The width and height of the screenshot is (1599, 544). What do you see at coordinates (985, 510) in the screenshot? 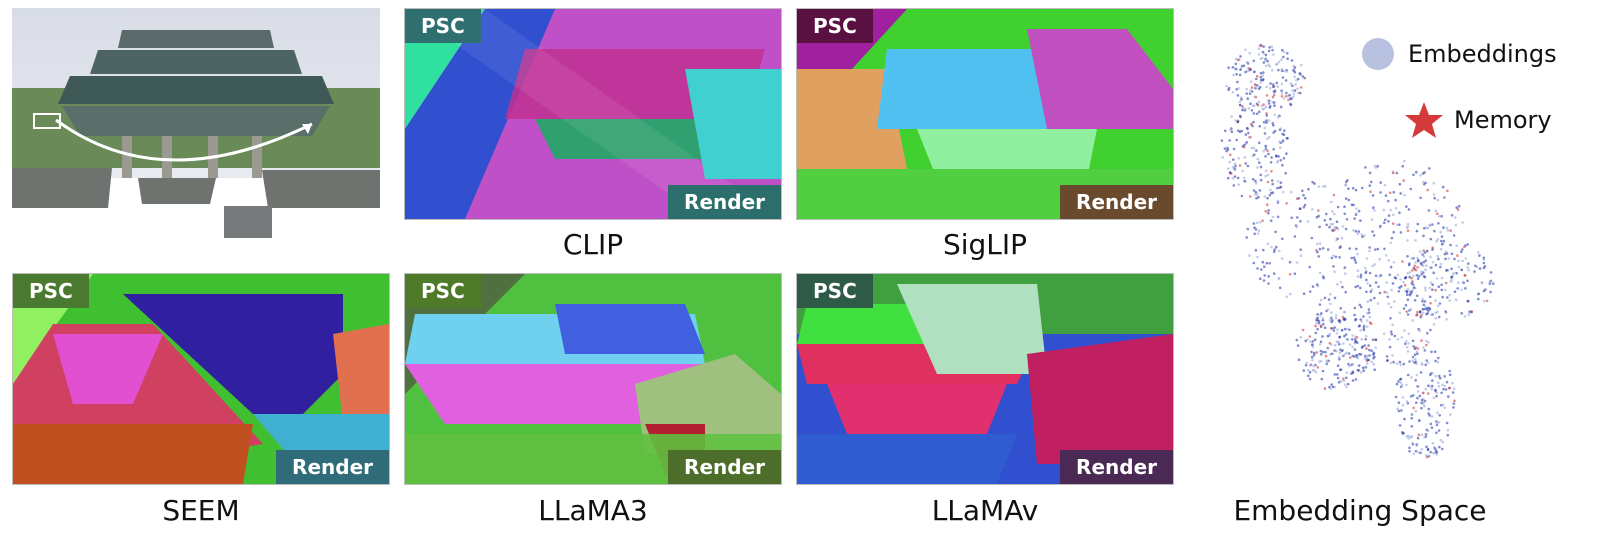
I see `caption-llamav: LLaMAv` at bounding box center [985, 510].